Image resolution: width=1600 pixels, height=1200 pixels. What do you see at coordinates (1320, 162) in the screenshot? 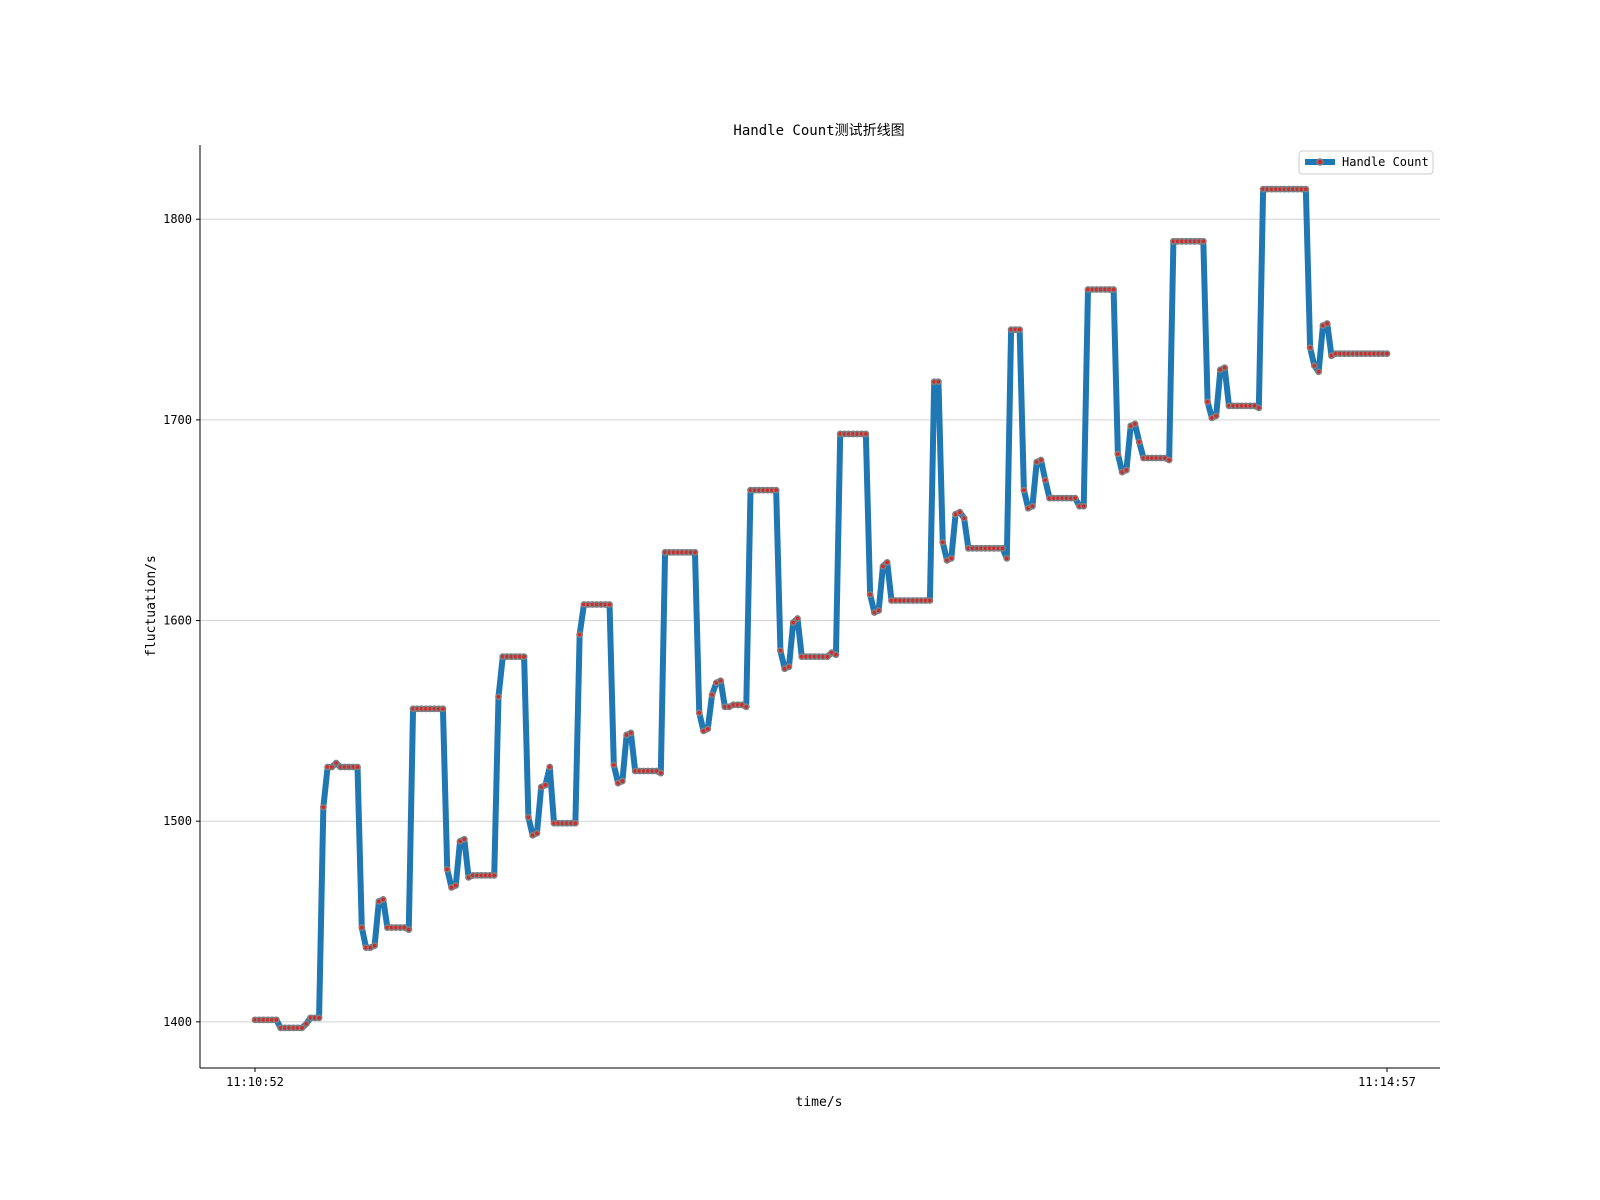
I see `legend-marker-swatch` at bounding box center [1320, 162].